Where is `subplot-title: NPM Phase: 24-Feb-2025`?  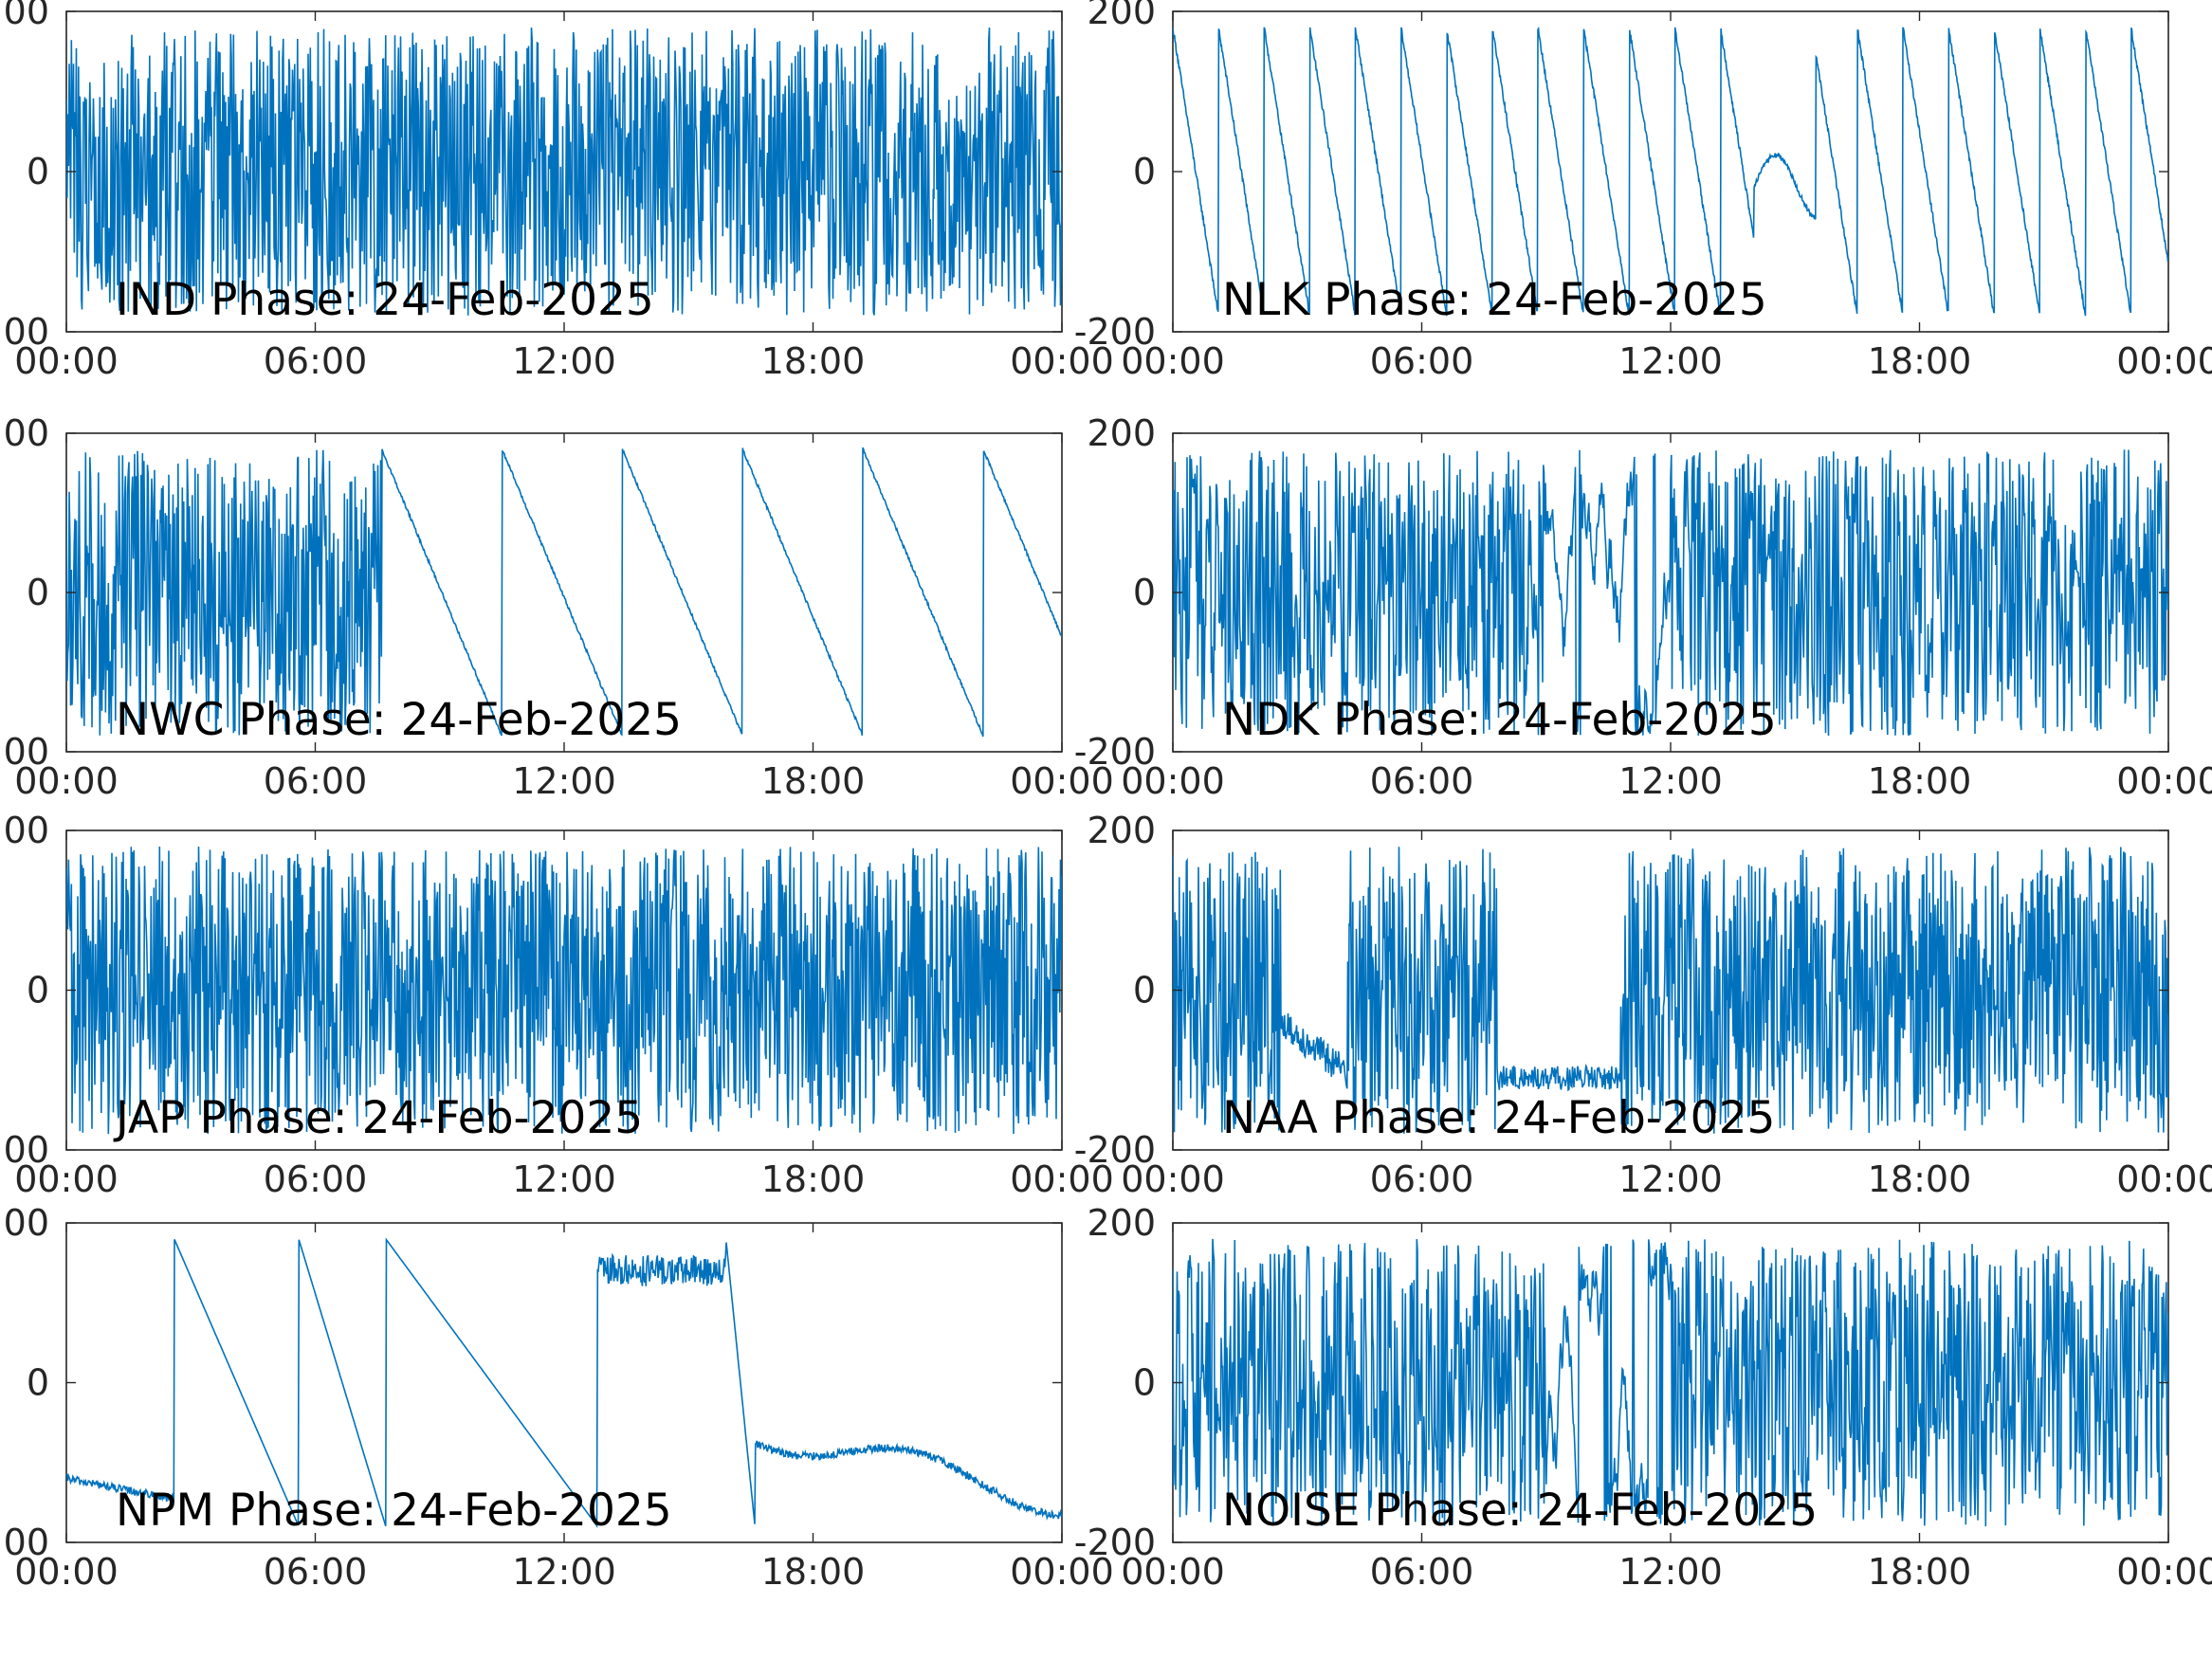 subplot-title: NPM Phase: 24-Feb-2025 is located at coordinates (394, 1511).